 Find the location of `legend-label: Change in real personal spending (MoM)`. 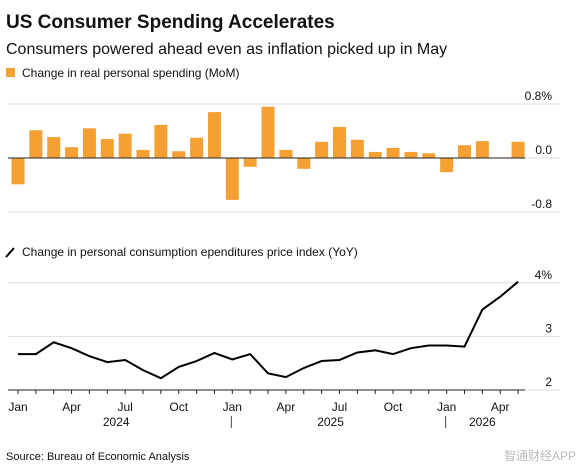

legend-label: Change in real personal spending (MoM) is located at coordinates (130, 73).